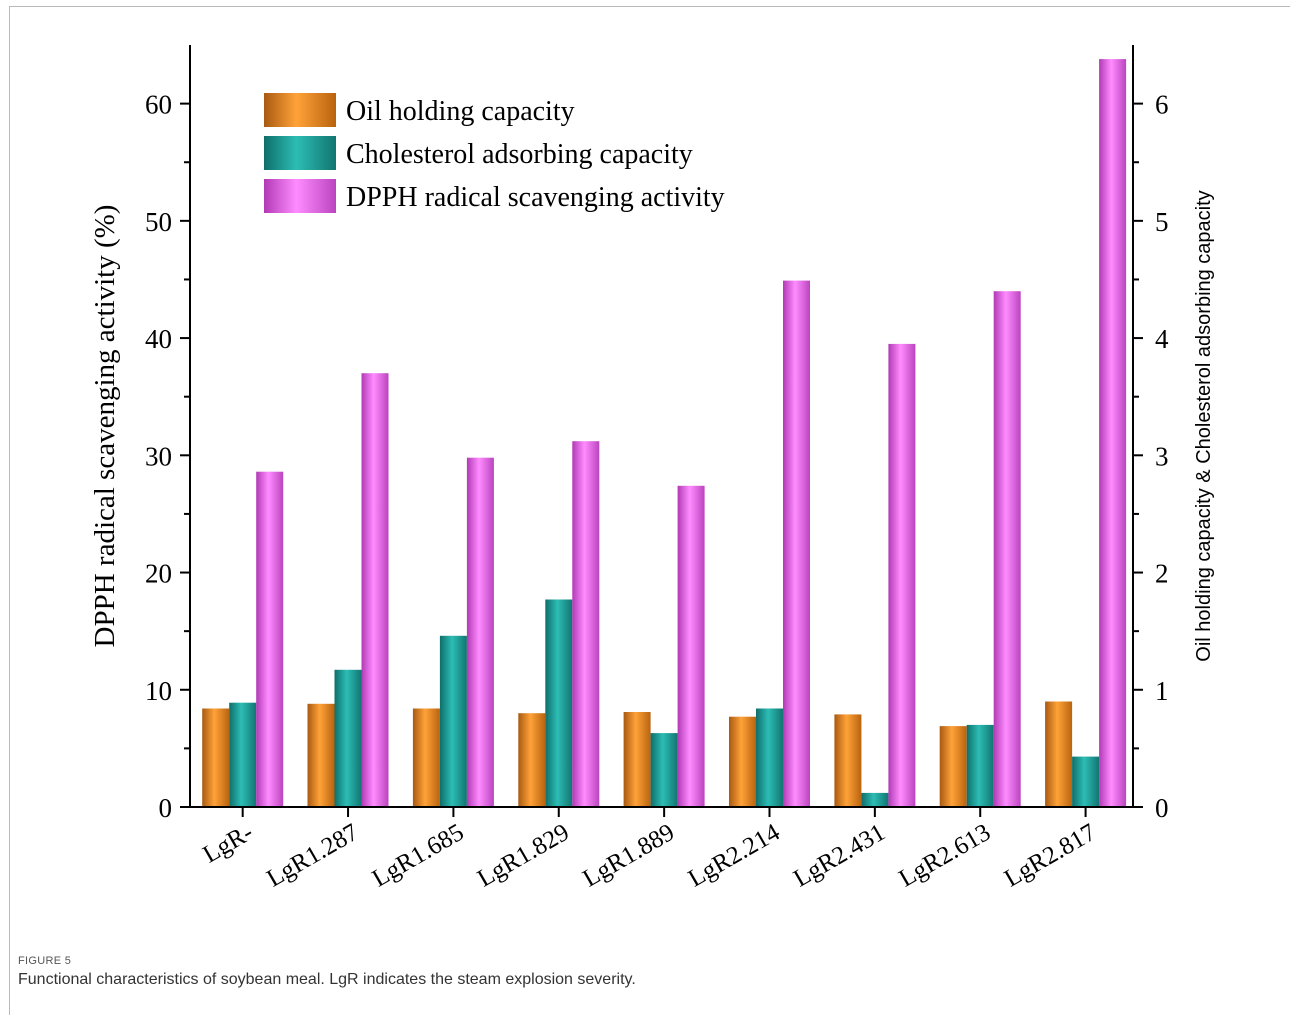 Image resolution: width=1290 pixels, height=1015 pixels. What do you see at coordinates (158, 105) in the screenshot?
I see `left-tick-label-6: 60` at bounding box center [158, 105].